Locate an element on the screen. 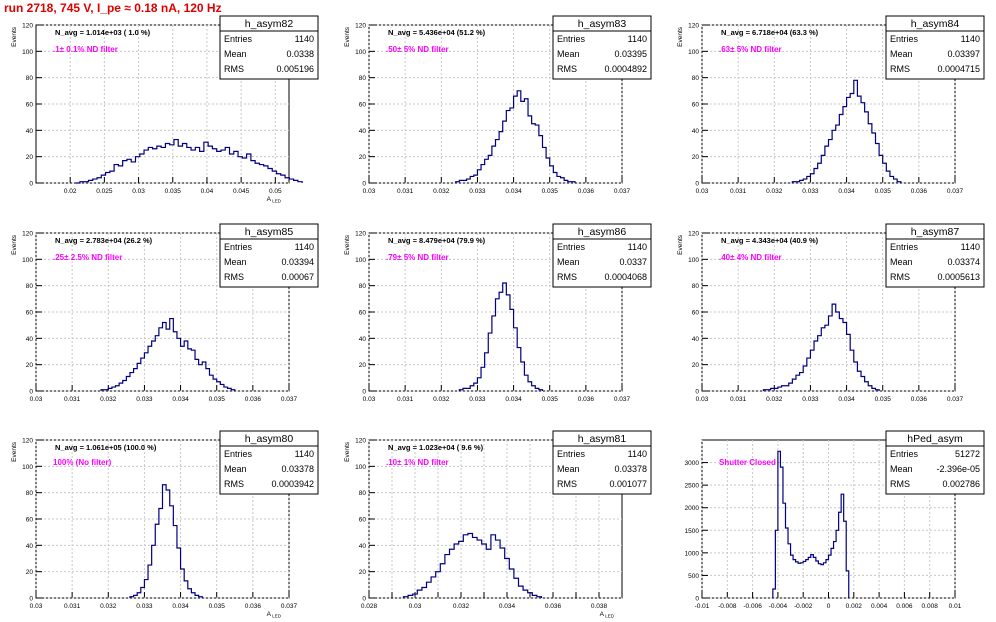 The height and width of the screenshot is (622, 996). x-tick-label: -0.002 is located at coordinates (803, 606).